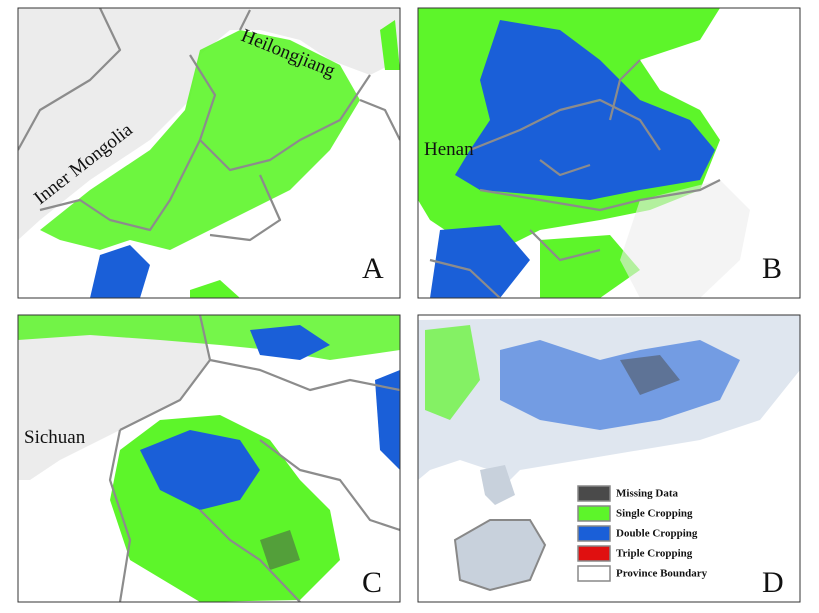 Image resolution: width=819 pixels, height=613 pixels. What do you see at coordinates (449, 149) in the screenshot?
I see `place-label: Henan` at bounding box center [449, 149].